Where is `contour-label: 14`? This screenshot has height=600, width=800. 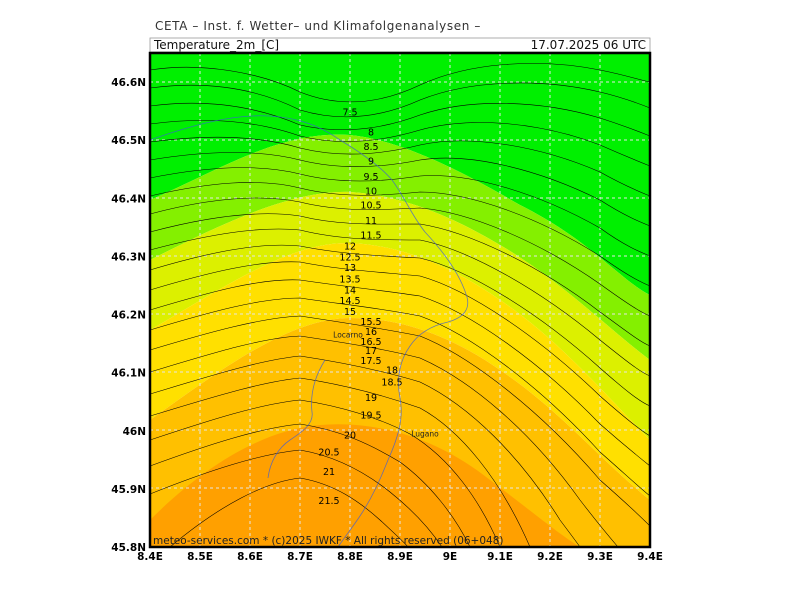
contour-label: 14 is located at coordinates (350, 291).